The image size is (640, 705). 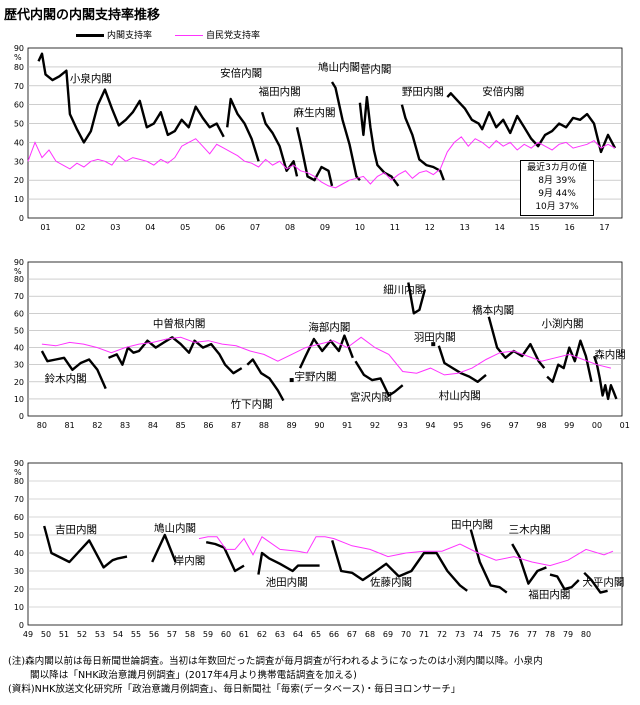 I want to click on x-tick-label: 70, so click(x=406, y=634).